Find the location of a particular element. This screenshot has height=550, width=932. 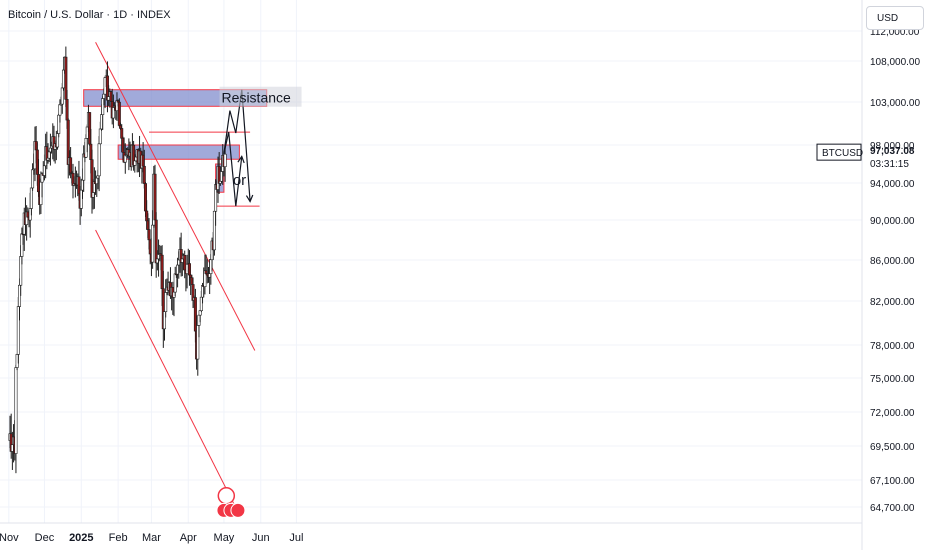

symbol-tag is located at coordinates (839, 152).